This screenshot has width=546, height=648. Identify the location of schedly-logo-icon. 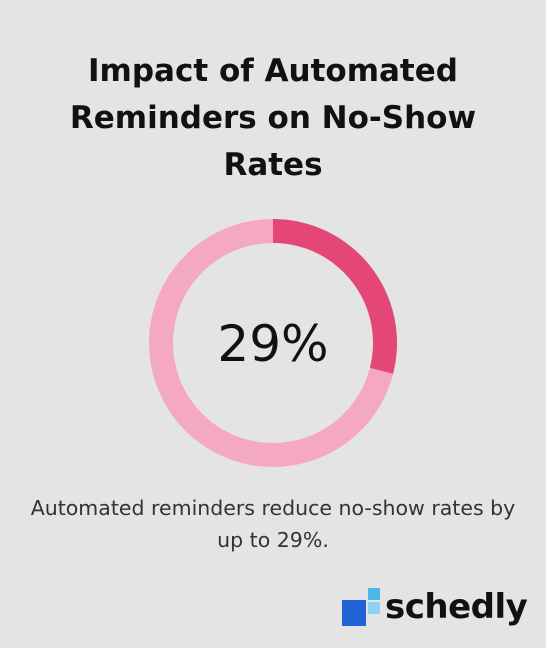
(361, 607).